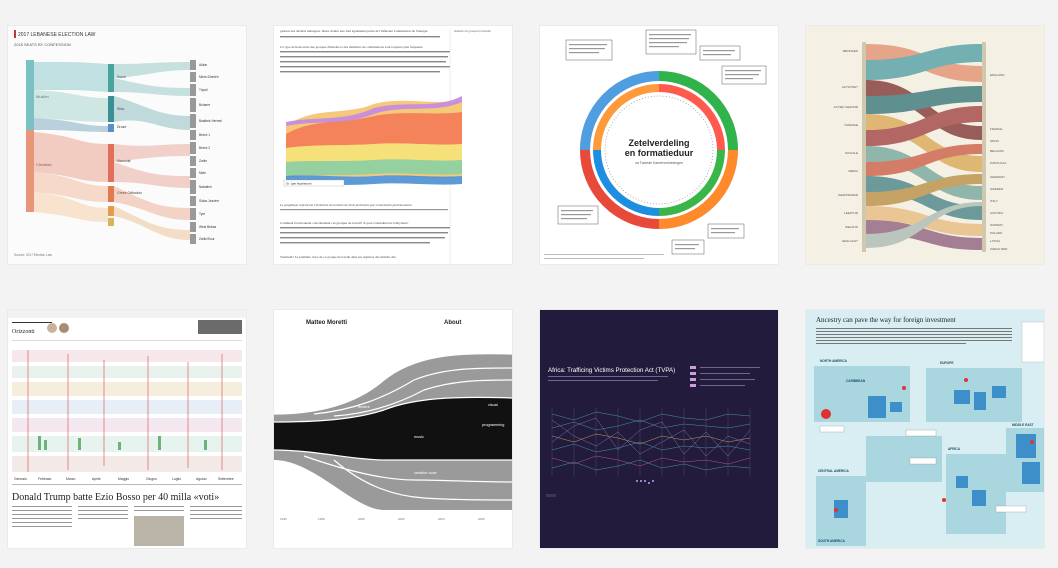 Image resolution: width=1058 pixels, height=568 pixels. I want to click on year-label: 2000, so click(361, 519).